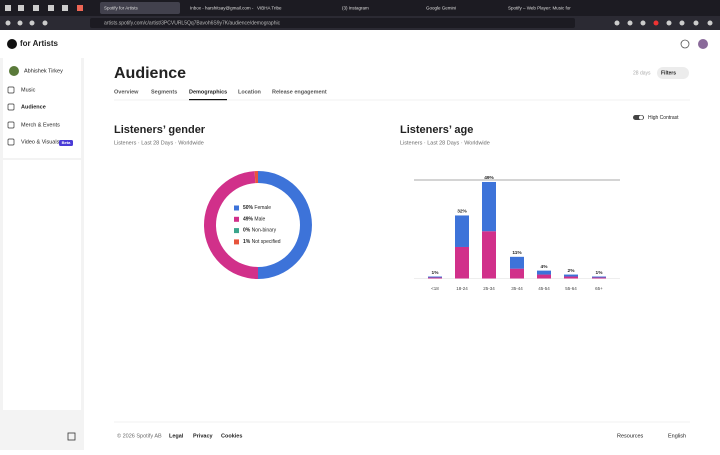  What do you see at coordinates (630, 436) in the screenshot?
I see `resources: Resources` at bounding box center [630, 436].